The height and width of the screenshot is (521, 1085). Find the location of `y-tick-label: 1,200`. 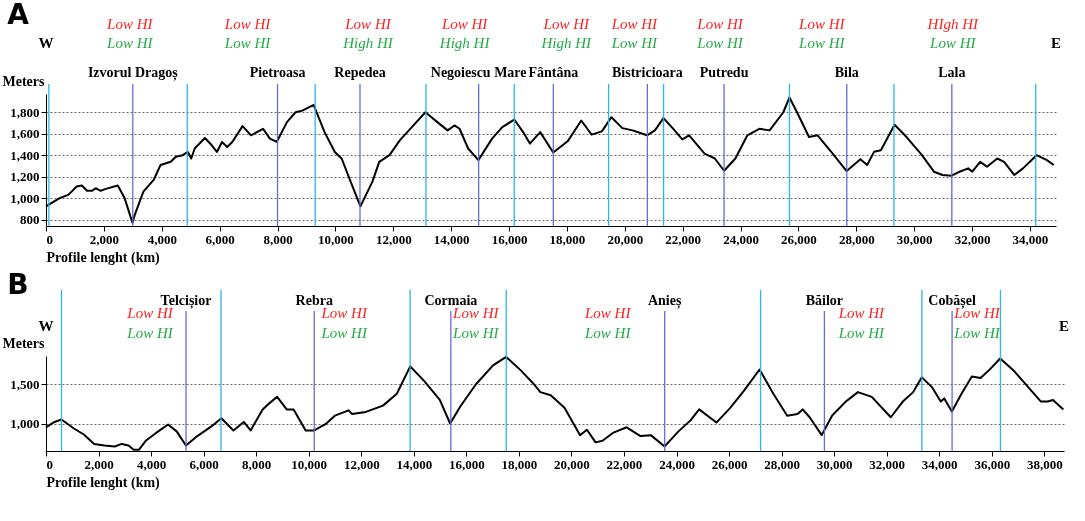

y-tick-label: 1,200 is located at coordinates (25, 177).